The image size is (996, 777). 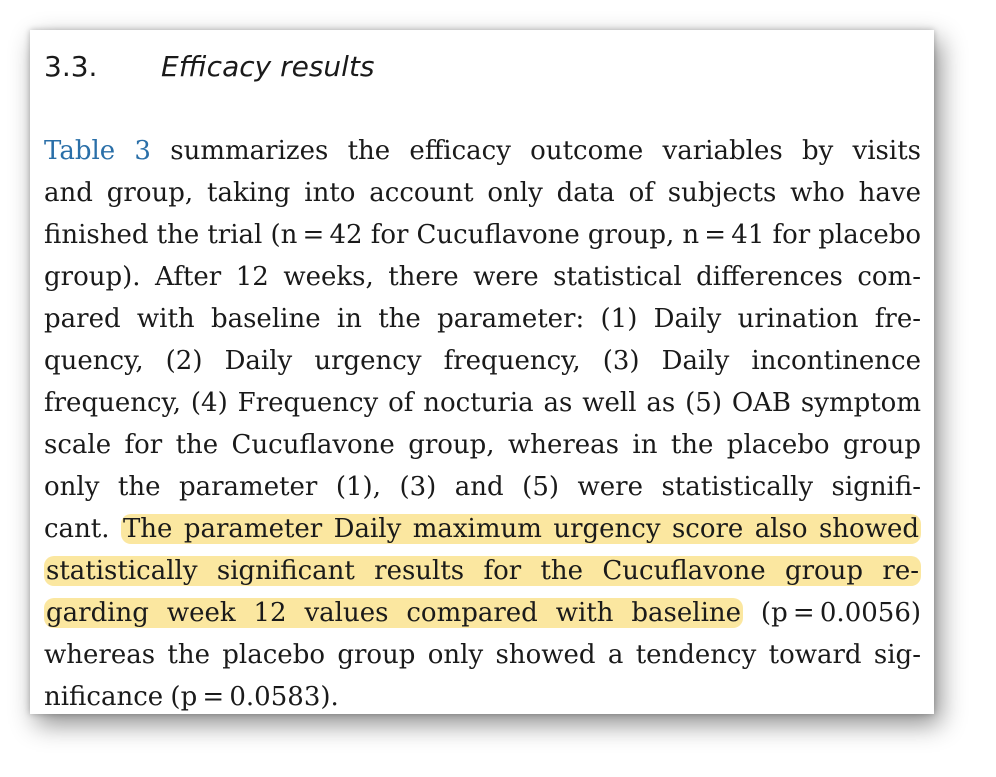 I want to click on paragraph-line: nificance (p = 0.0583)., so click(x=191, y=697).